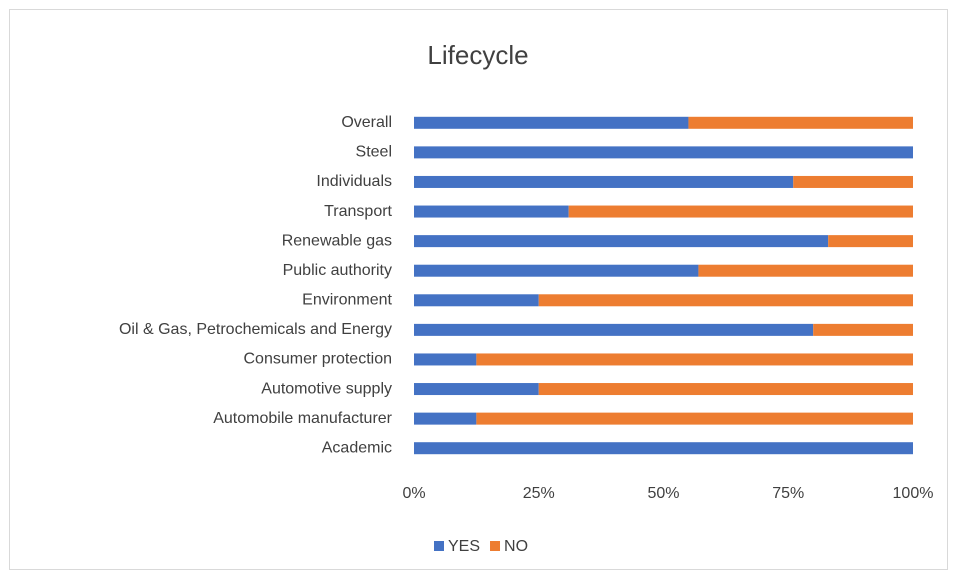 This screenshot has height=577, width=957. Describe the element at coordinates (326, 388) in the screenshot. I see `y-tick-label: Automotive supply` at that location.